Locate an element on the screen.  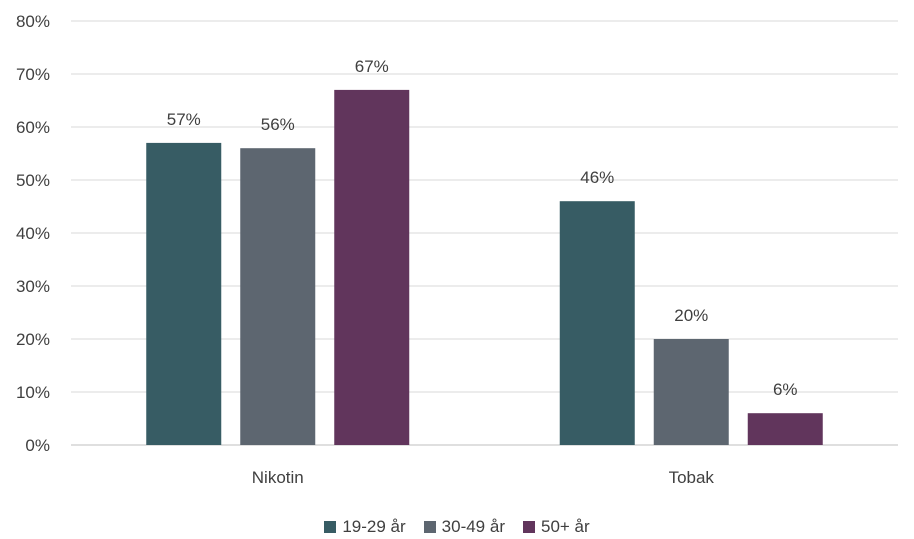
x-axis-category-labels: Nikotin Tobak is located at coordinates (483, 477).